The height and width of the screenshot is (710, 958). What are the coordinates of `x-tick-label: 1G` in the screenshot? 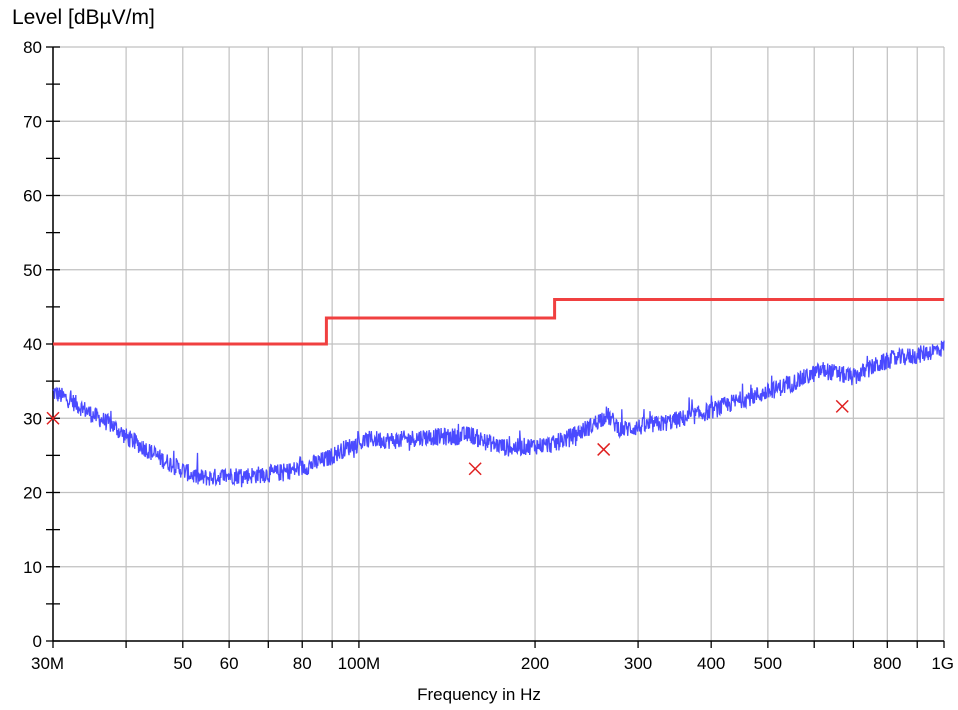 It's located at (942, 663).